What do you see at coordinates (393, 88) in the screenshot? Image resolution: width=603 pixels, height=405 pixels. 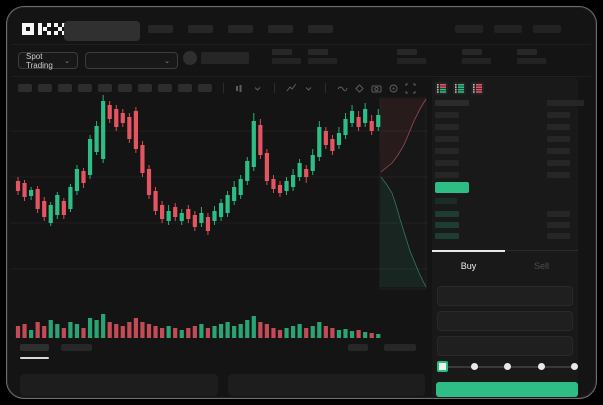 I see `settings-icon` at bounding box center [393, 88].